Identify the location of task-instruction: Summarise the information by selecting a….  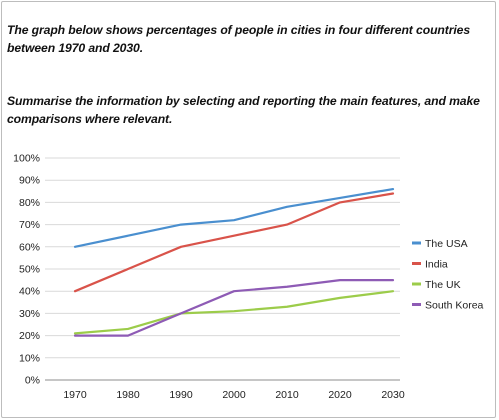
(243, 110).